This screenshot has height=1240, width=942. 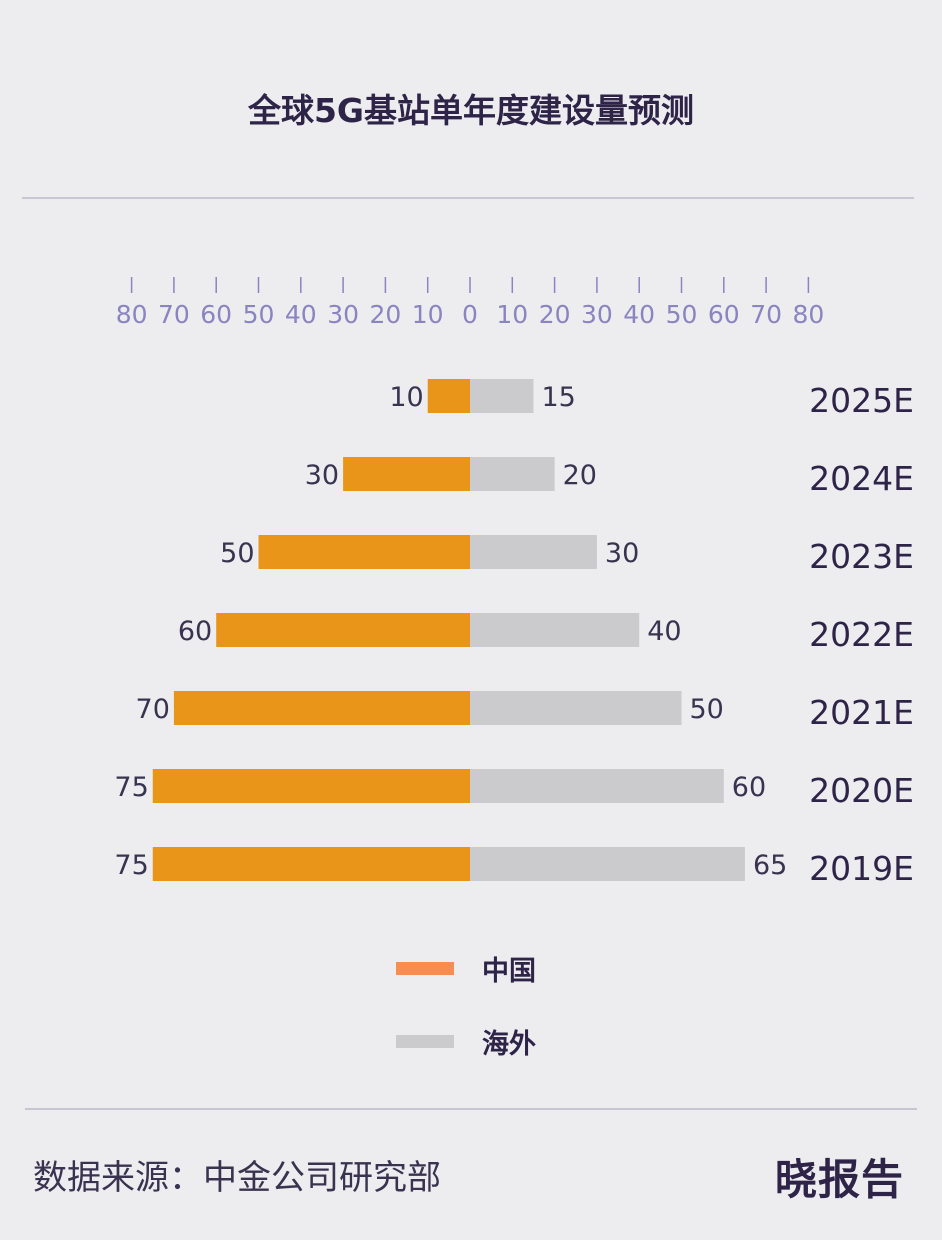 I want to click on data-label-china: 10, so click(x=406, y=397).